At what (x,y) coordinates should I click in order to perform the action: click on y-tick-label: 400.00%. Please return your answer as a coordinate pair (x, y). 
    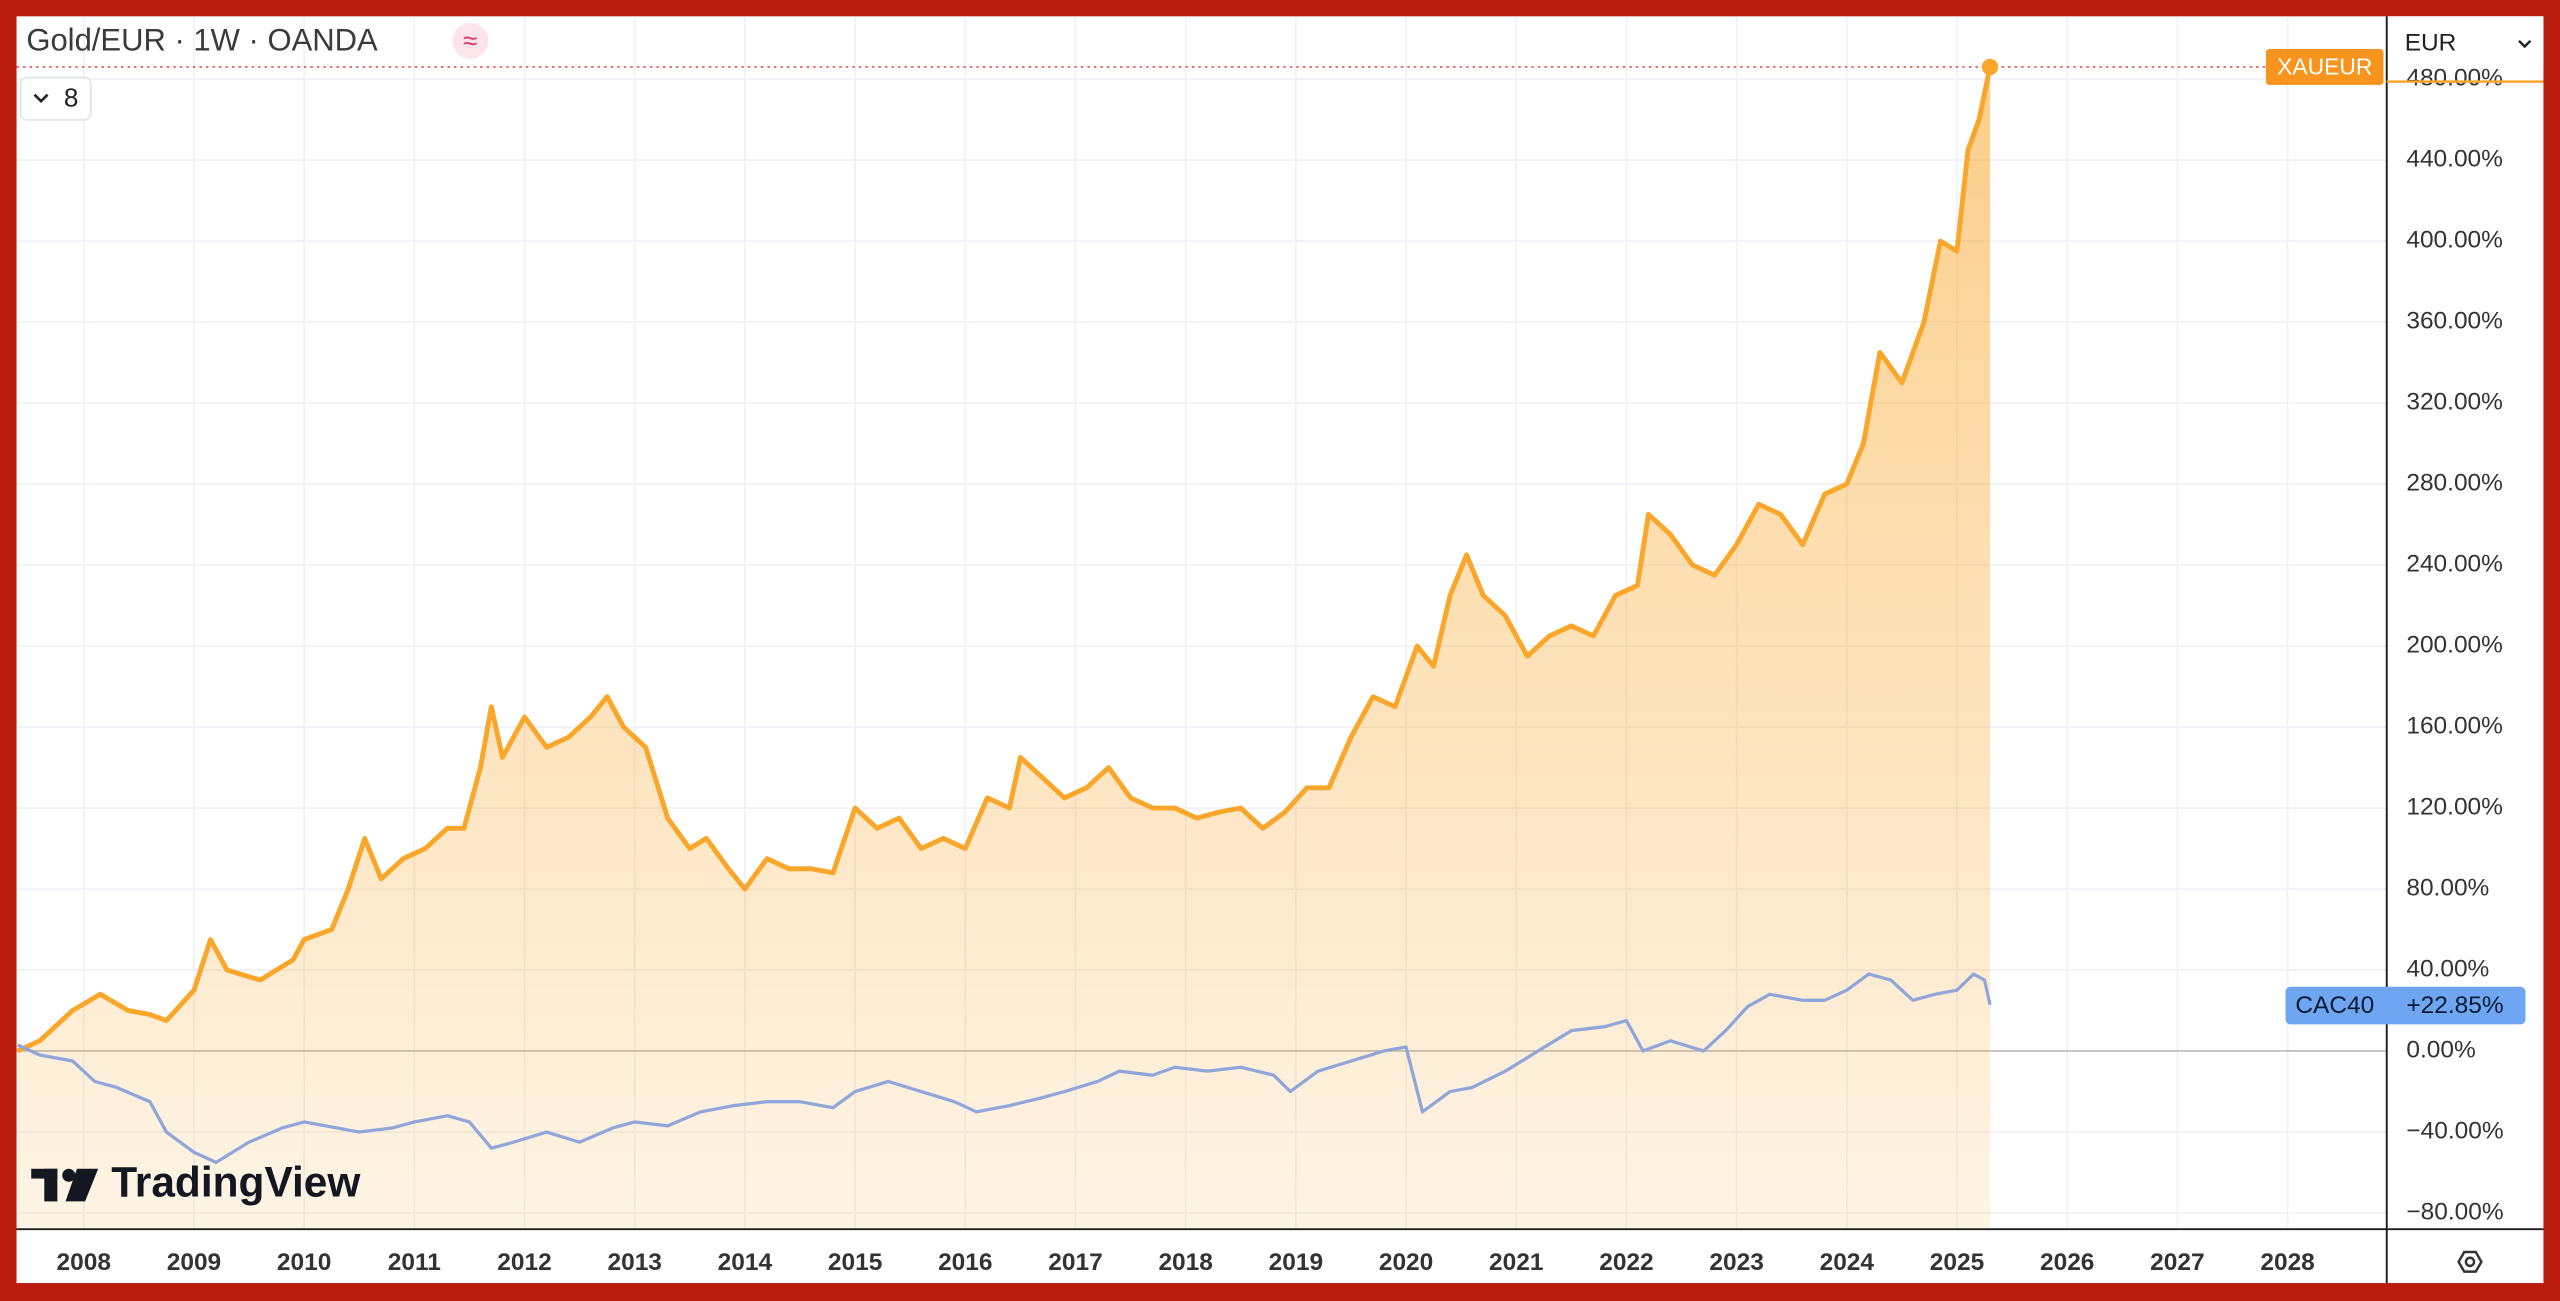
    Looking at the image, I should click on (2454, 240).